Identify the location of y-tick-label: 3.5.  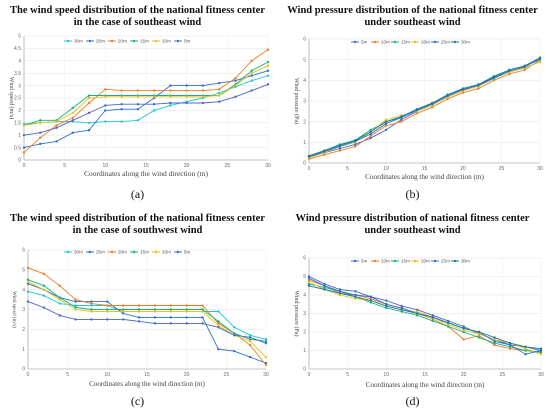
(17, 74).